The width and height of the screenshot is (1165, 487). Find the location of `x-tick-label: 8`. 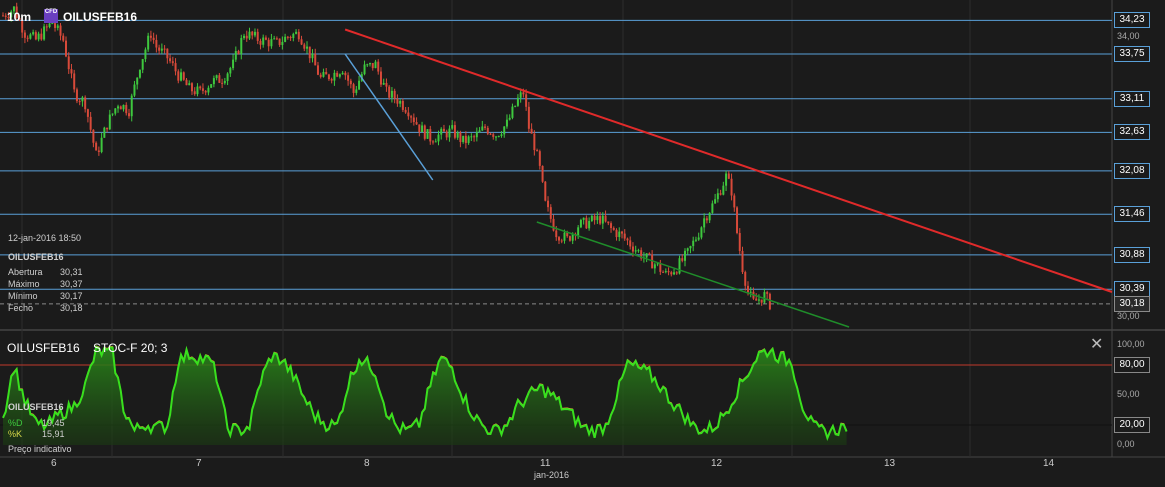

x-tick-label: 8 is located at coordinates (367, 463).